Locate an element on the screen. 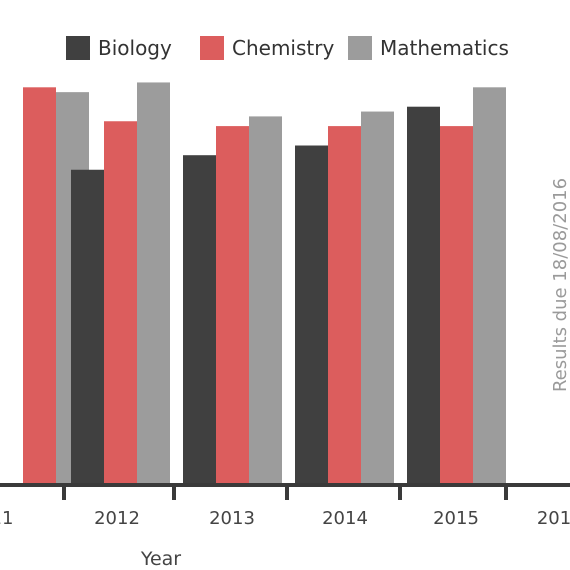 This screenshot has height=570, width=570. bar-biology-2013 is located at coordinates (199, 320).